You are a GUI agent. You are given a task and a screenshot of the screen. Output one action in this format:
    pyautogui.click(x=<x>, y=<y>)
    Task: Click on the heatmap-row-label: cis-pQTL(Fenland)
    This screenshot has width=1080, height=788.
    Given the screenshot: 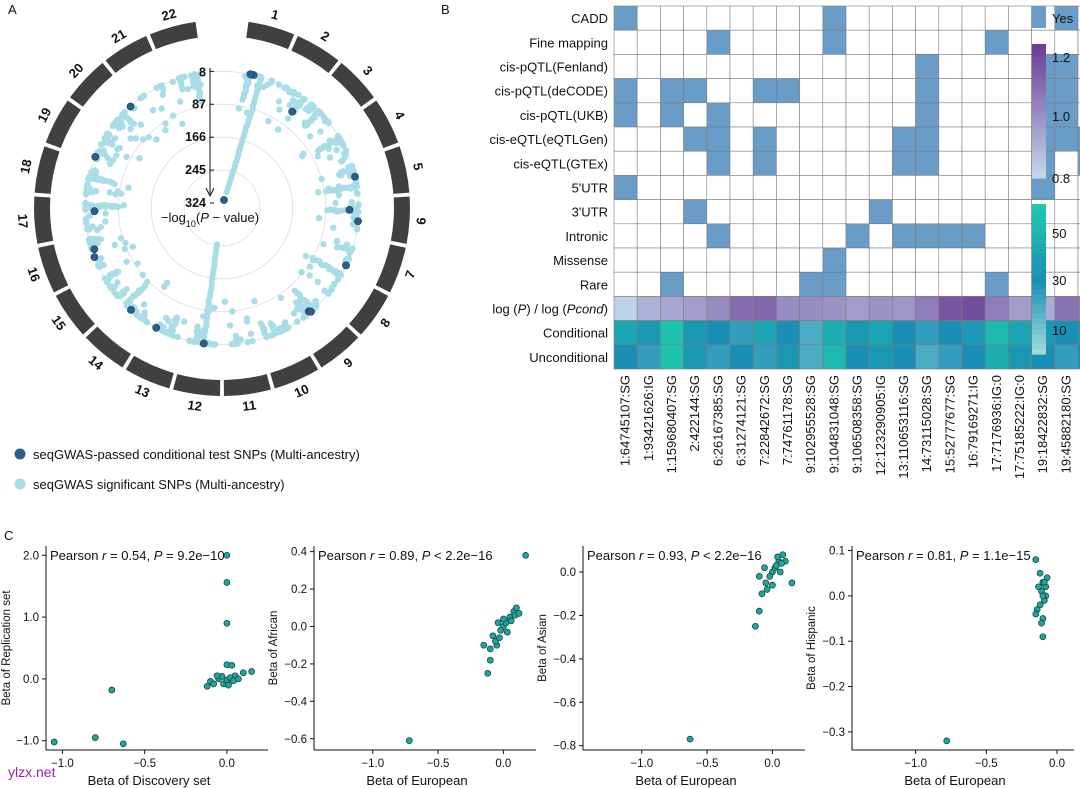 What is the action you would take?
    pyautogui.click(x=554, y=67)
    